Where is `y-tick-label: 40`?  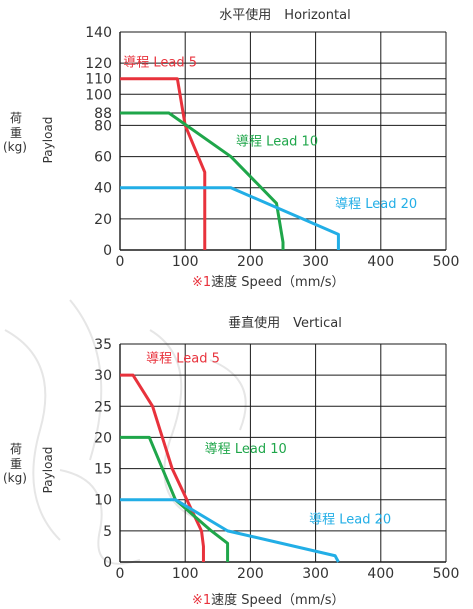 y-tick-label: 40 is located at coordinates (103, 189).